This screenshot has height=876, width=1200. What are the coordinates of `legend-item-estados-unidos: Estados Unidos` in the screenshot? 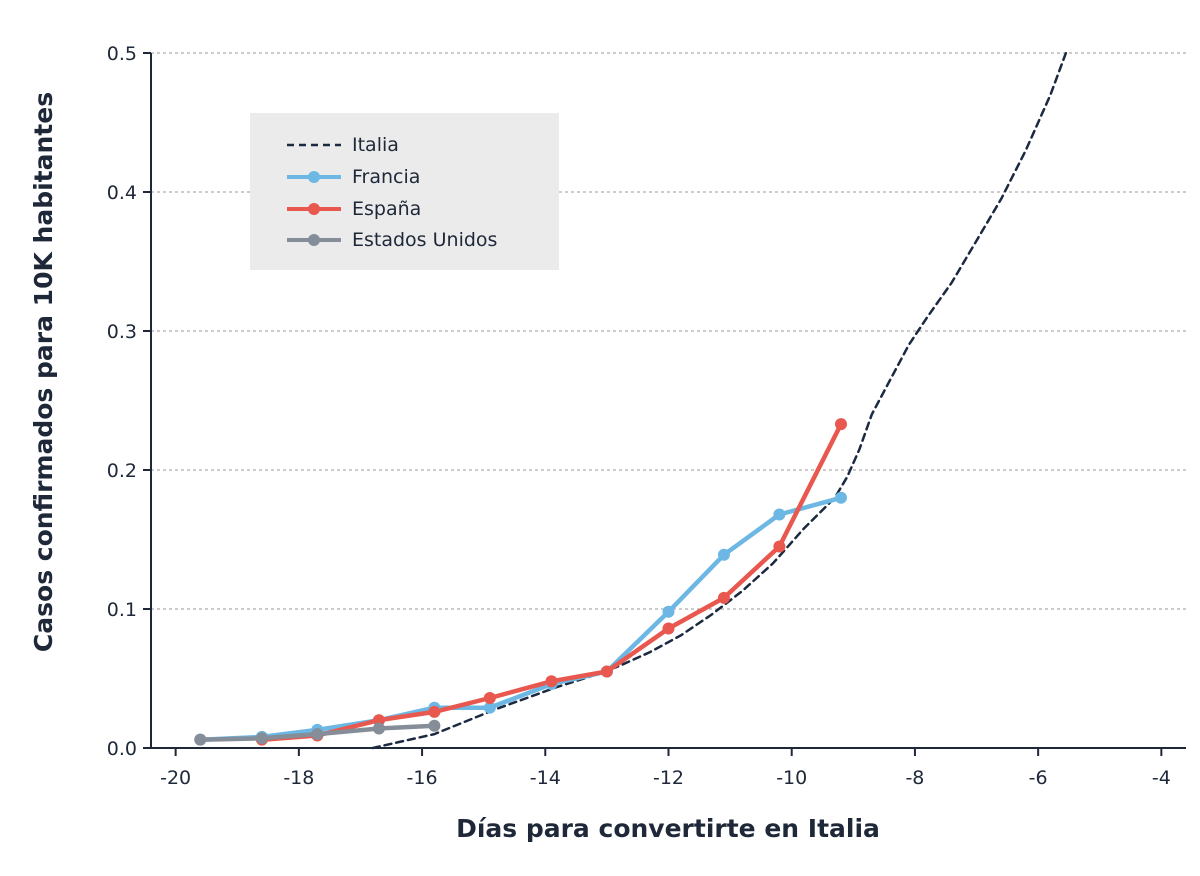 It's located at (392, 240).